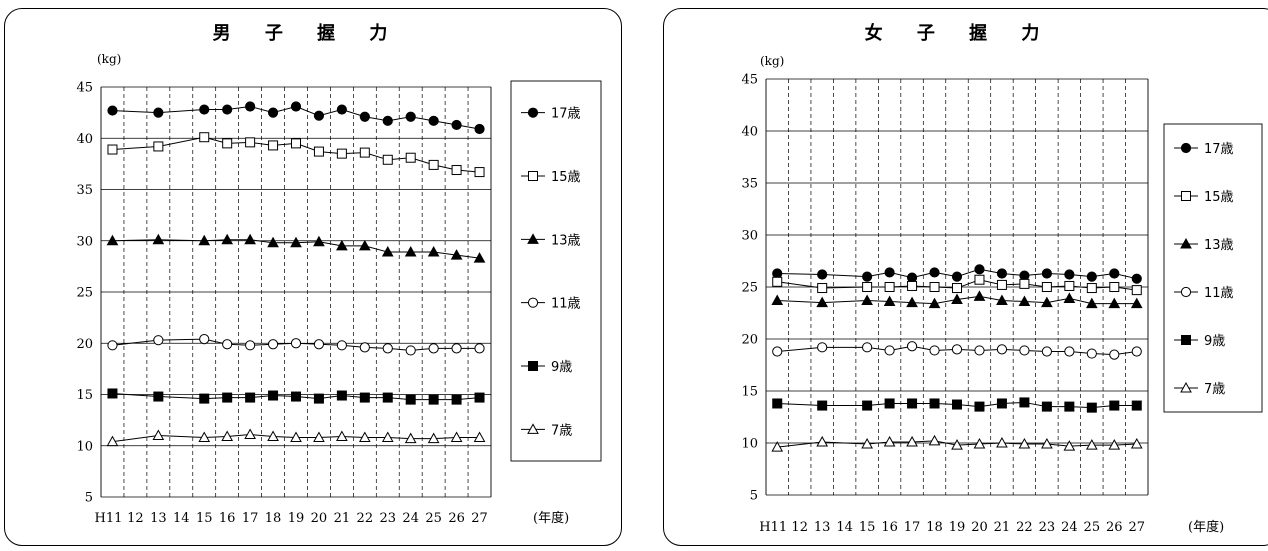 The width and height of the screenshot is (1268, 551). I want to click on x-axis-label: (年度), so click(1206, 527).